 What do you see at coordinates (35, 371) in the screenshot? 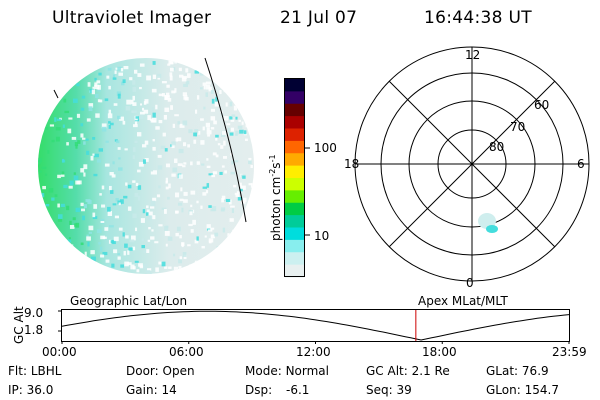
I see `info-flt: Flt: LBHL` at bounding box center [35, 371].